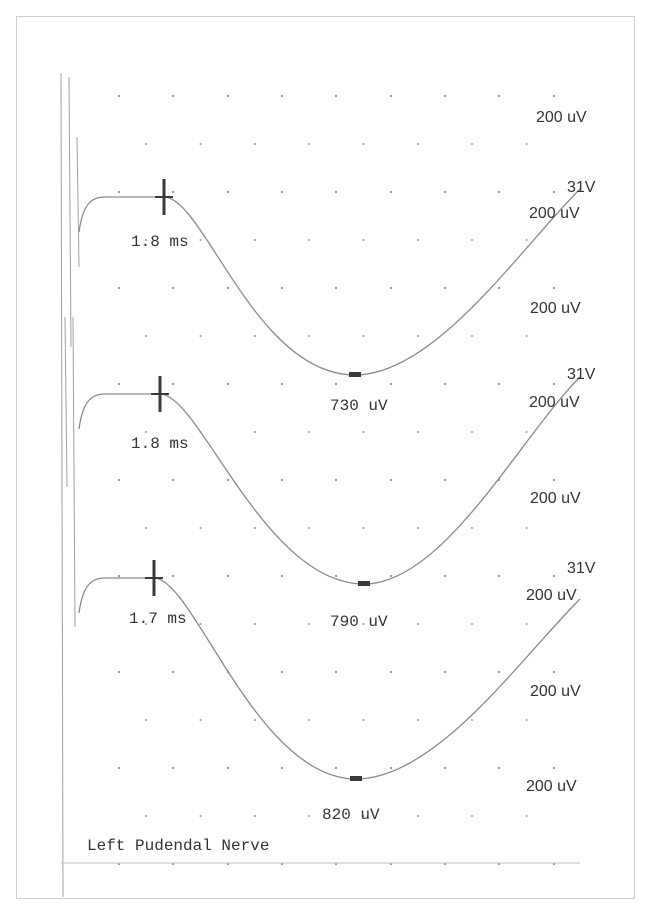 This screenshot has width=653, height=915. What do you see at coordinates (359, 622) in the screenshot?
I see `amplitude-label-2: 790 uV` at bounding box center [359, 622].